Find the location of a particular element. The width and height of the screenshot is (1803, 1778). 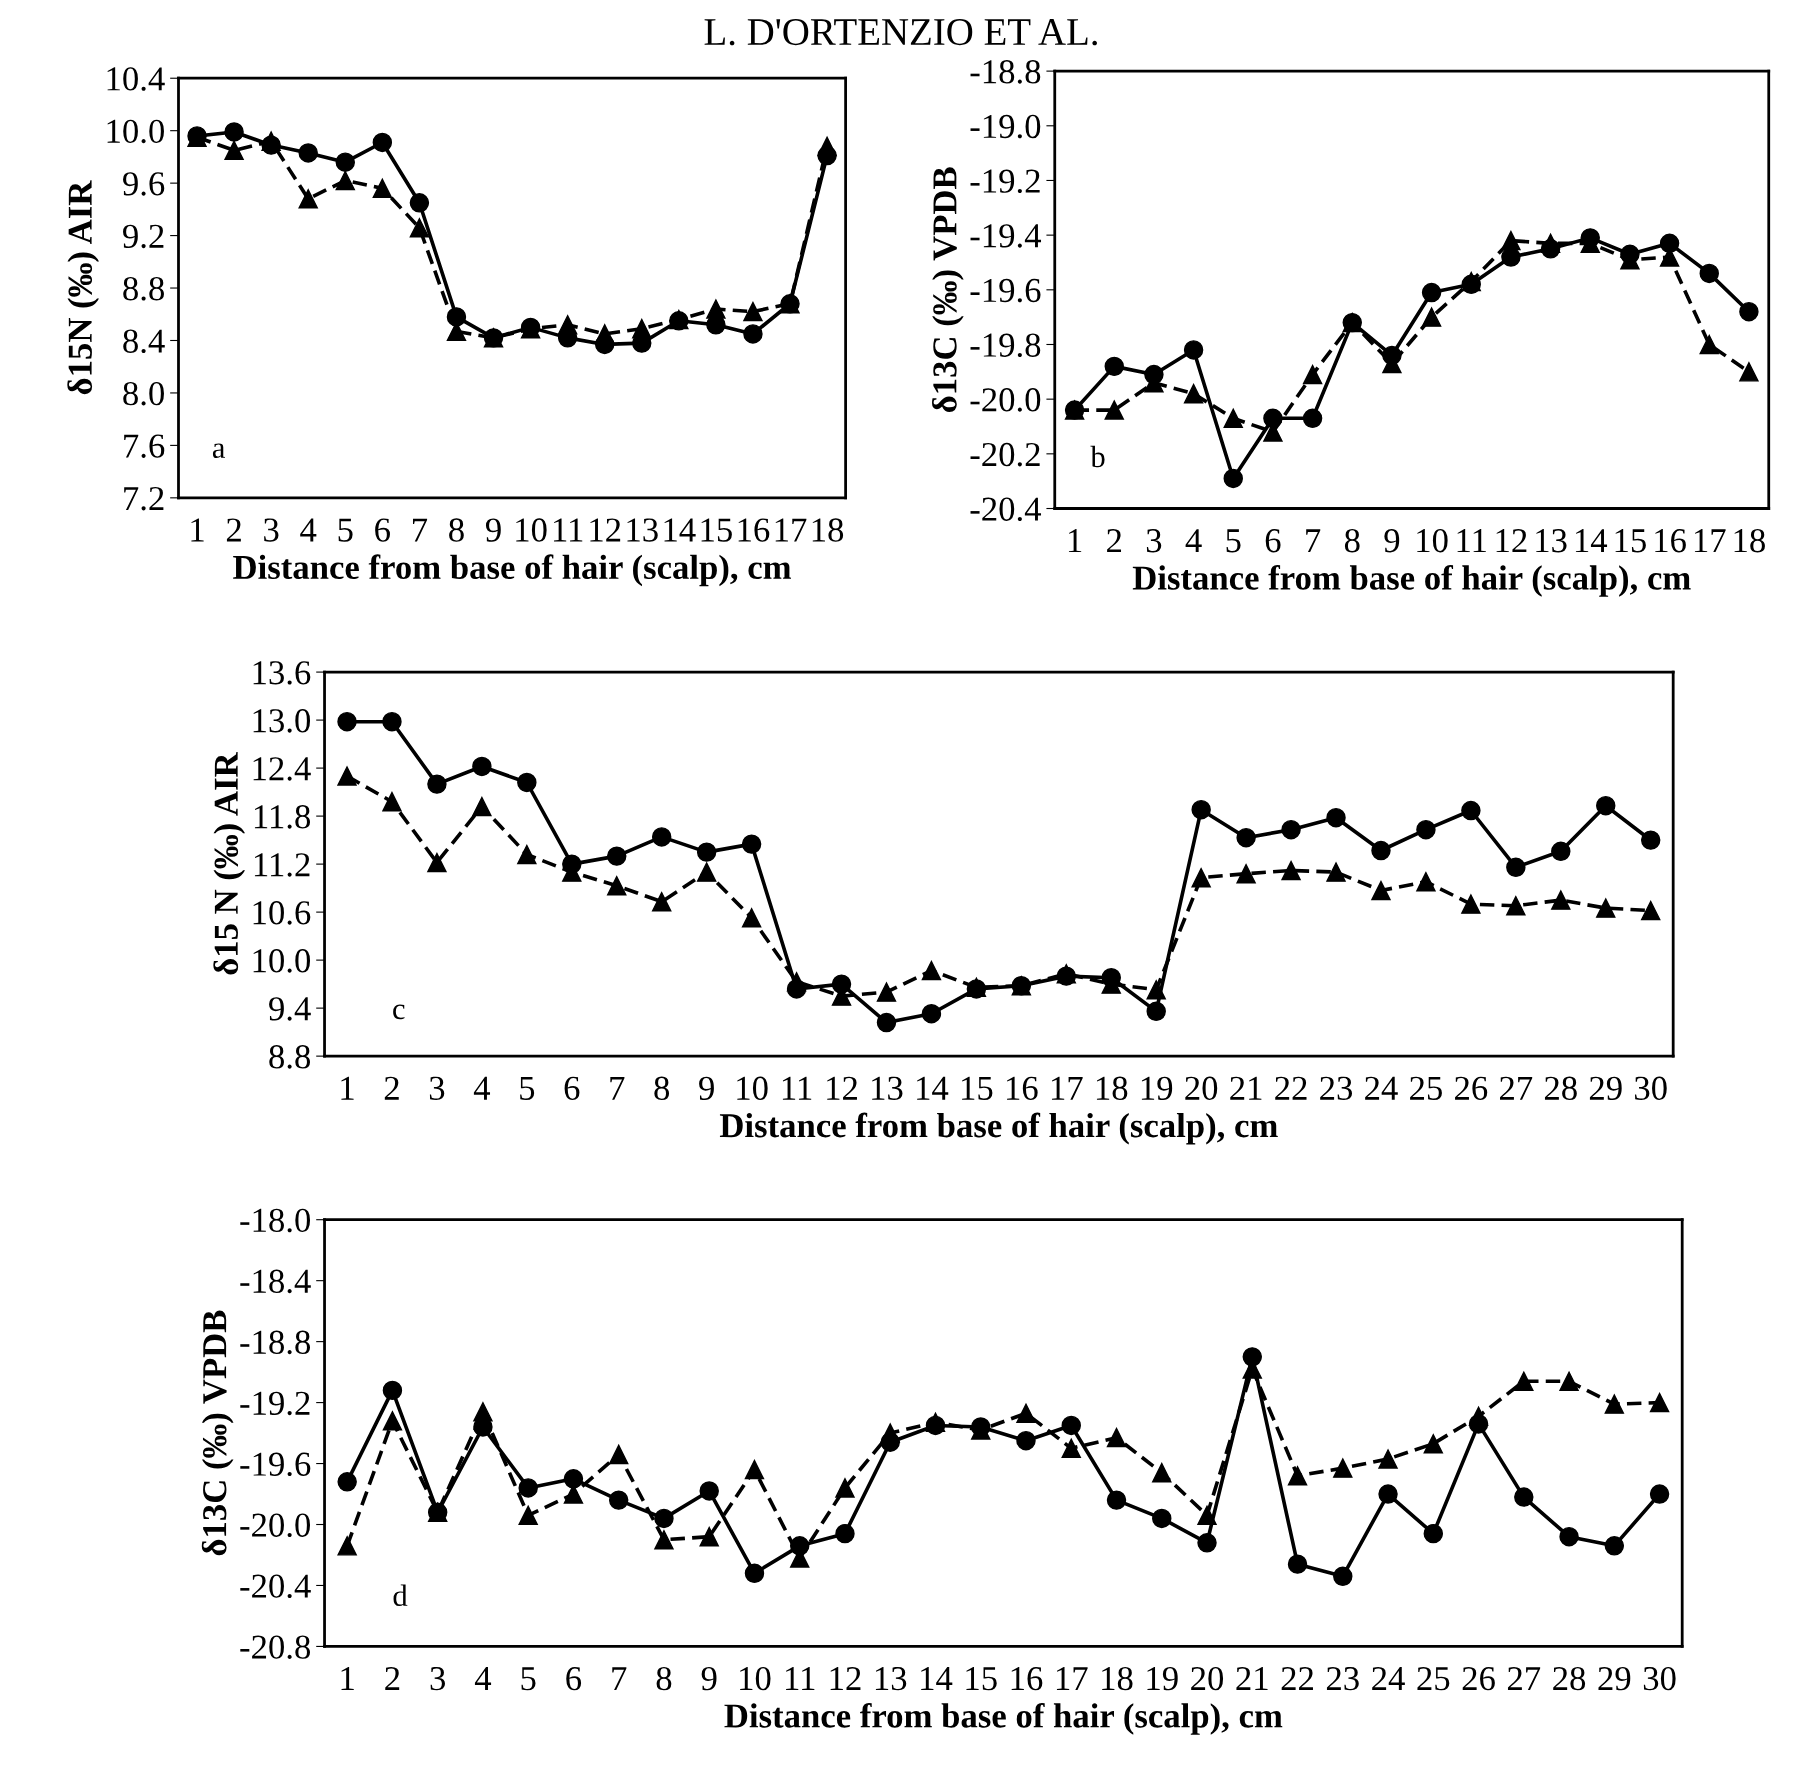

annotation: b is located at coordinates (1097, 456).